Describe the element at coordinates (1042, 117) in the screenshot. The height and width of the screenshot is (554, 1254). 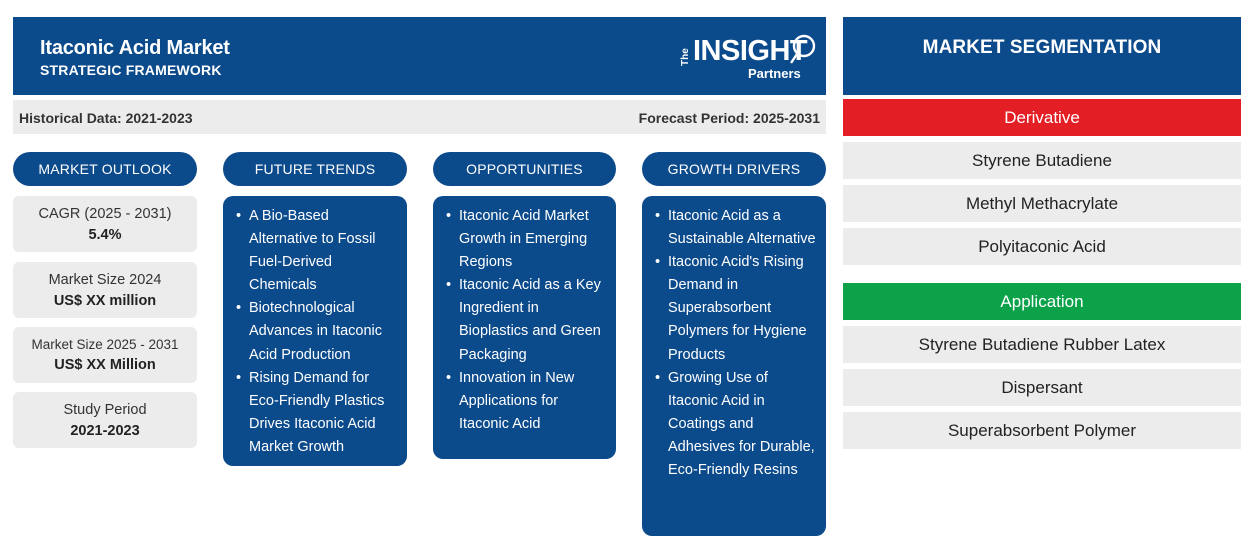
I see `segment-derivative-heading: Derivative` at that location.